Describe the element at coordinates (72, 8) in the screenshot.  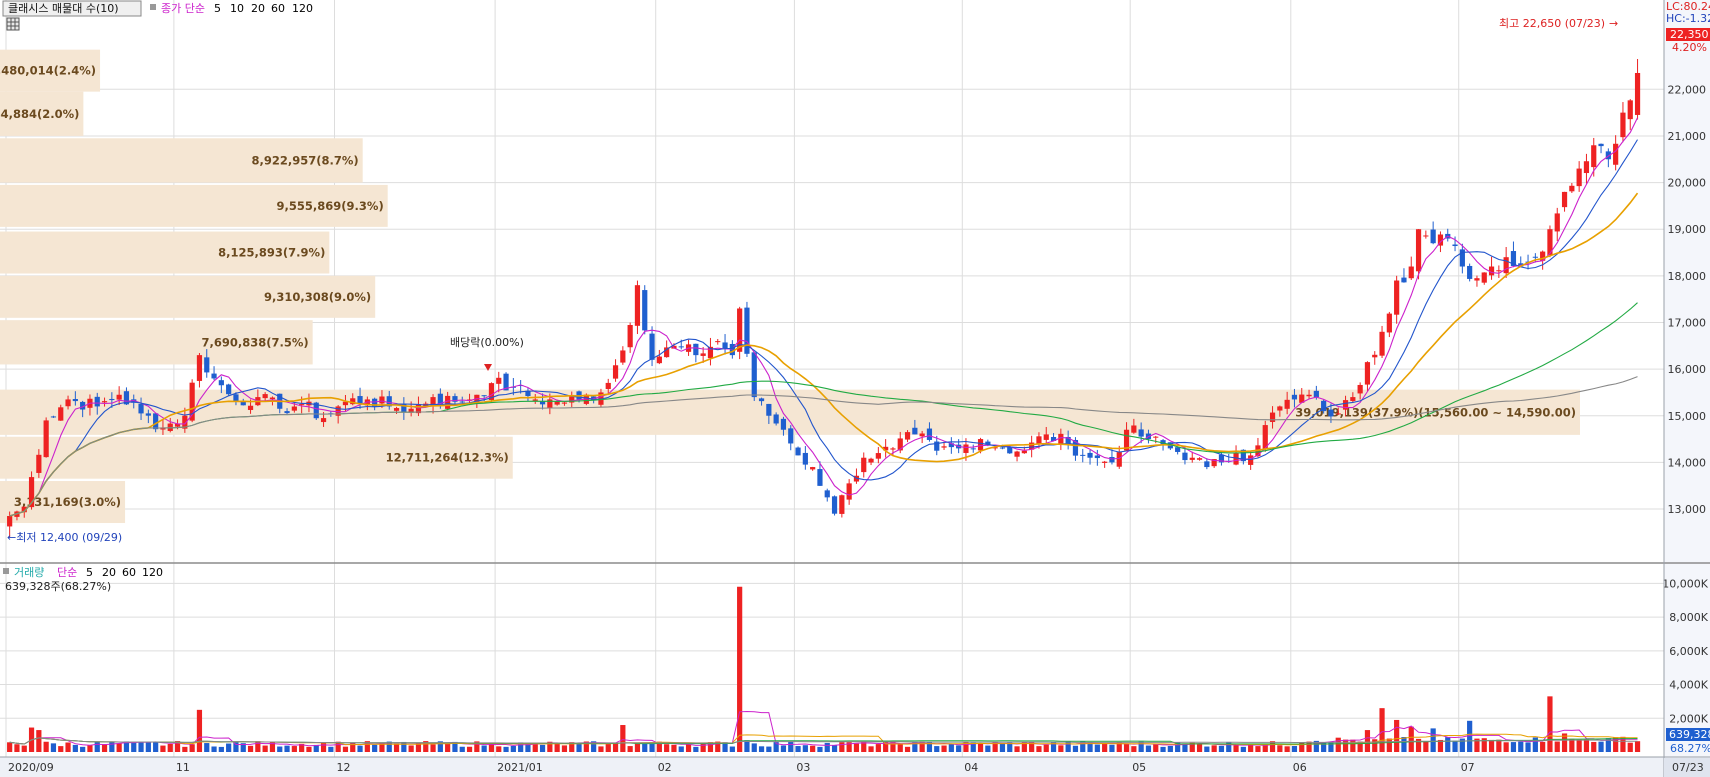
I see `indicator-button` at that location.